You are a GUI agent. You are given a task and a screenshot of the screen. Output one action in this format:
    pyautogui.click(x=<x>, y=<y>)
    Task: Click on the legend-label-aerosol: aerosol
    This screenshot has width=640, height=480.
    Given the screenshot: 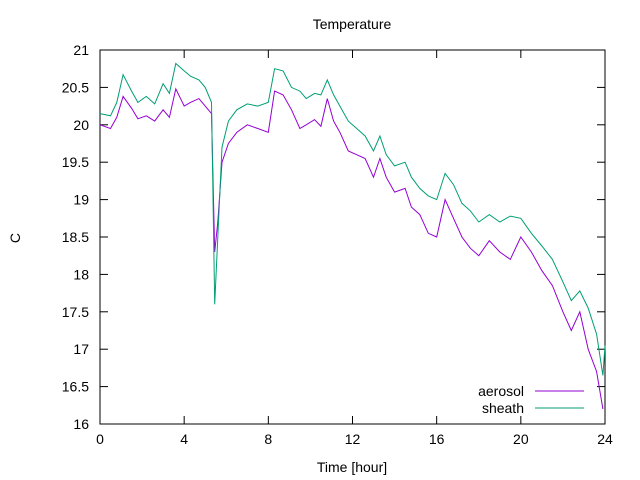 What is the action you would take?
    pyautogui.click(x=501, y=391)
    